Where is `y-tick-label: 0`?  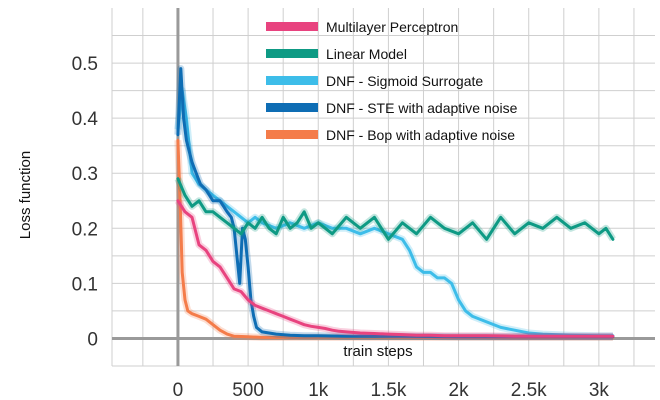
y-tick-label: 0 is located at coordinates (92, 339).